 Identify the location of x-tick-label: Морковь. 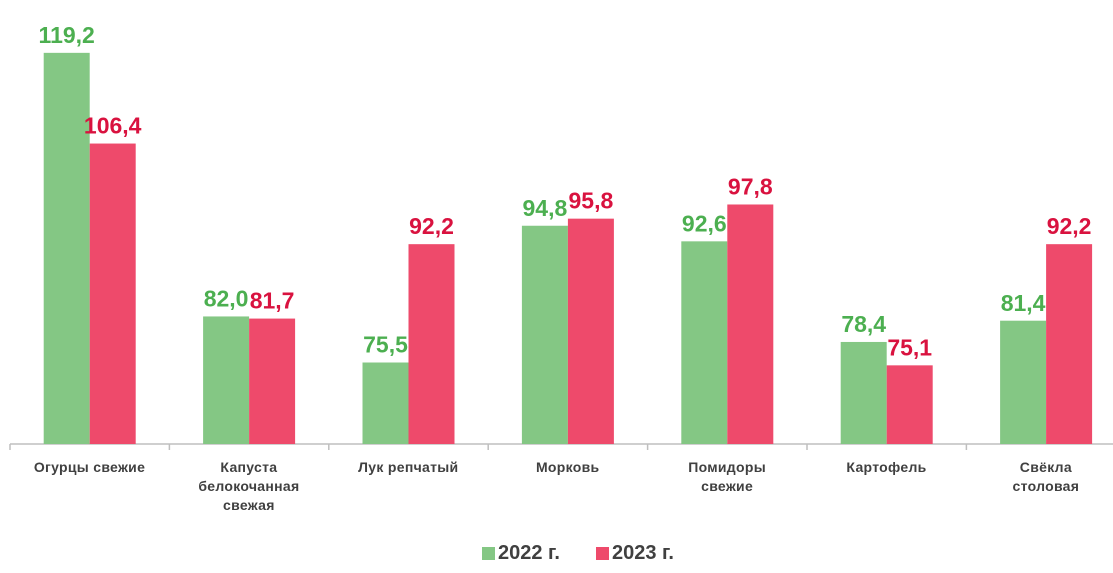
(567, 467).